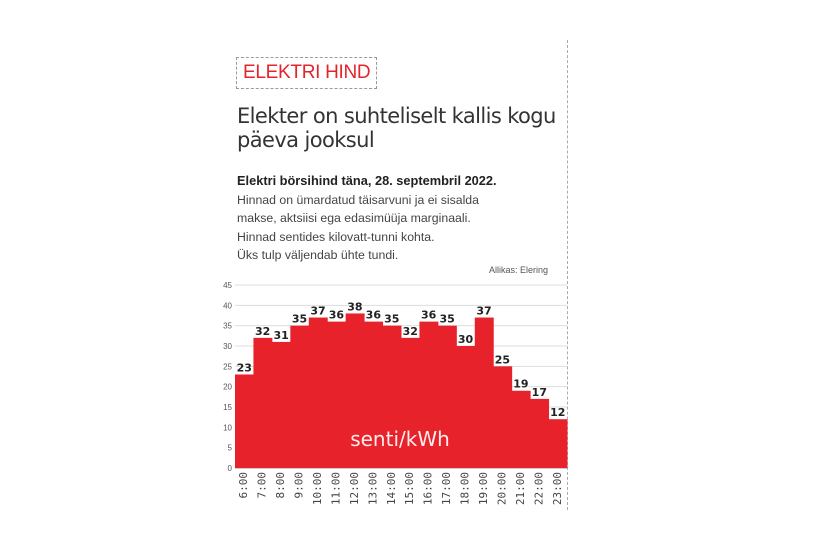  Describe the element at coordinates (483, 488) in the screenshot. I see `x-tick-label: 19:00` at that location.